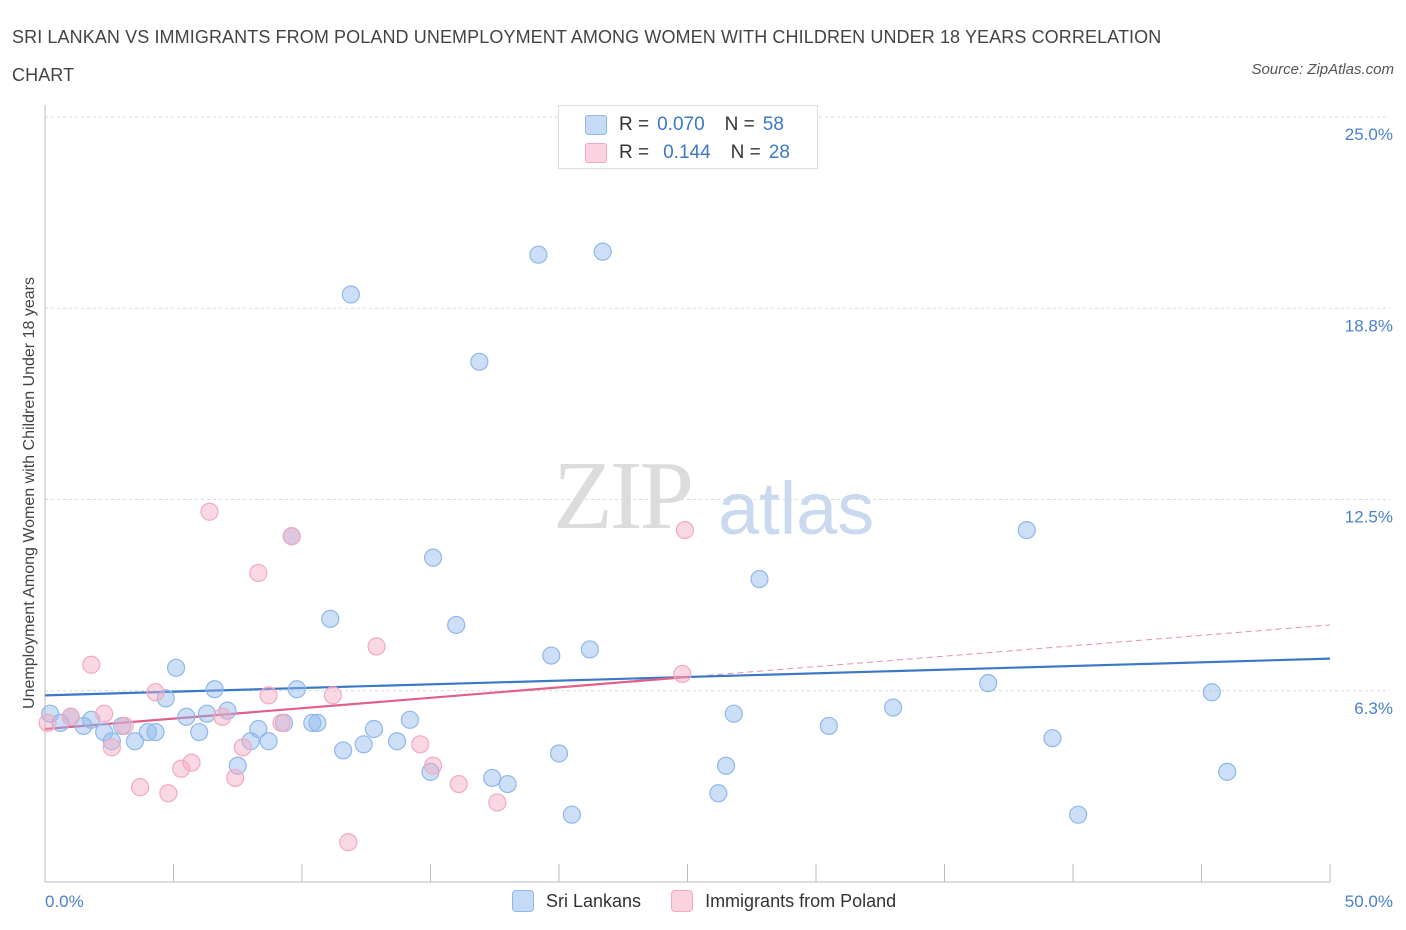 The height and width of the screenshot is (930, 1406). What do you see at coordinates (1373, 708) in the screenshot?
I see `y-tick-label: 6.3%` at bounding box center [1373, 708].